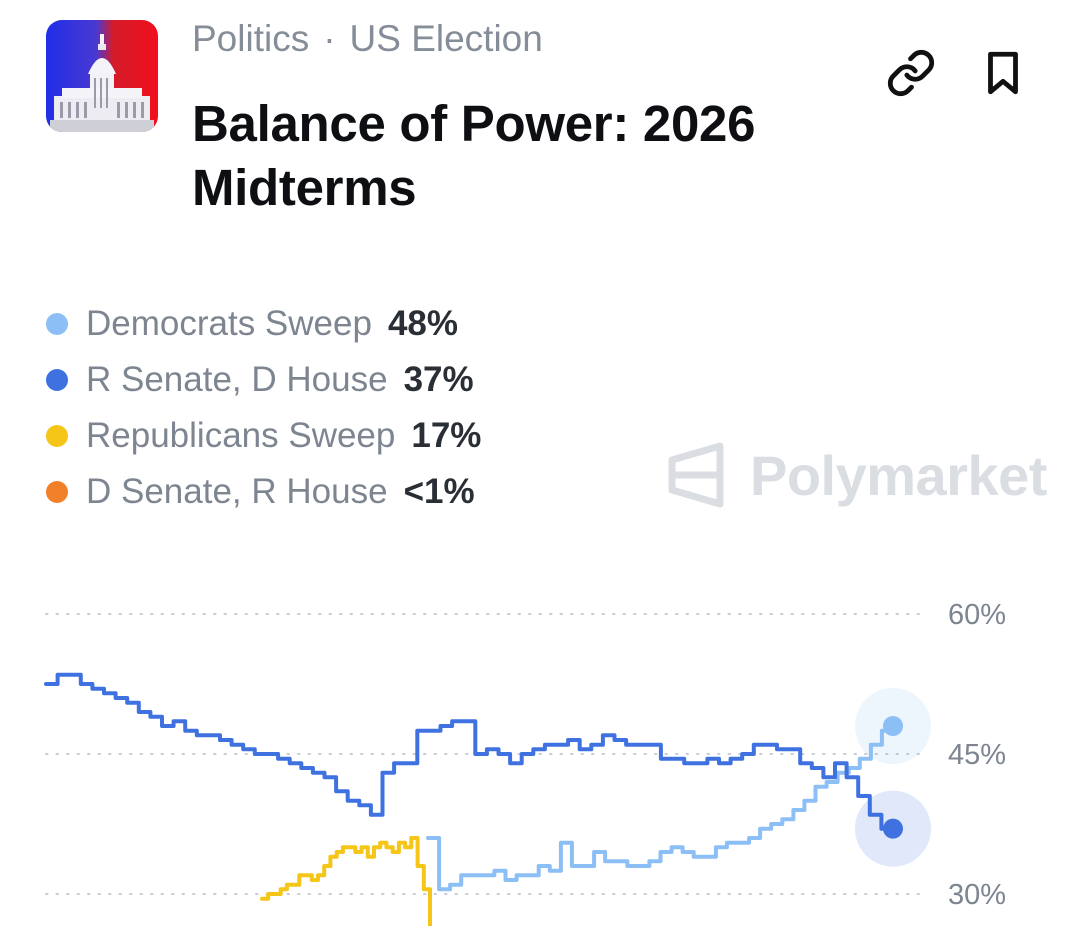 The height and width of the screenshot is (926, 1080). Describe the element at coordinates (893, 777) in the screenshot. I see `end-markers` at that location.